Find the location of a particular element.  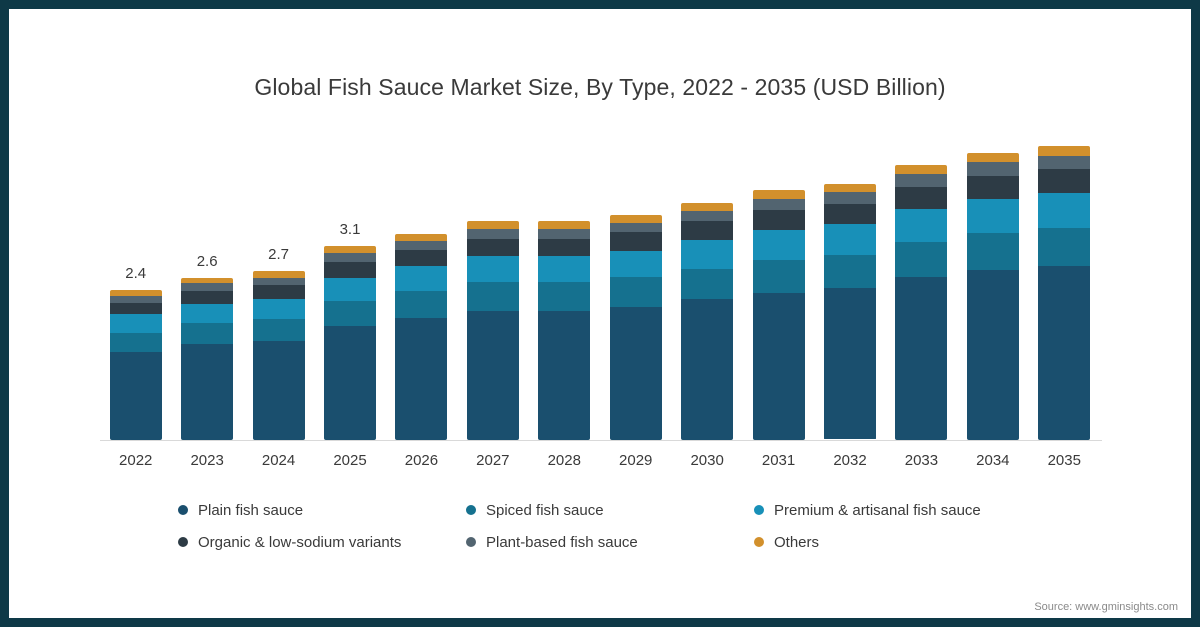

legend-item: Plain fish sauce is located at coordinates (322, 510).